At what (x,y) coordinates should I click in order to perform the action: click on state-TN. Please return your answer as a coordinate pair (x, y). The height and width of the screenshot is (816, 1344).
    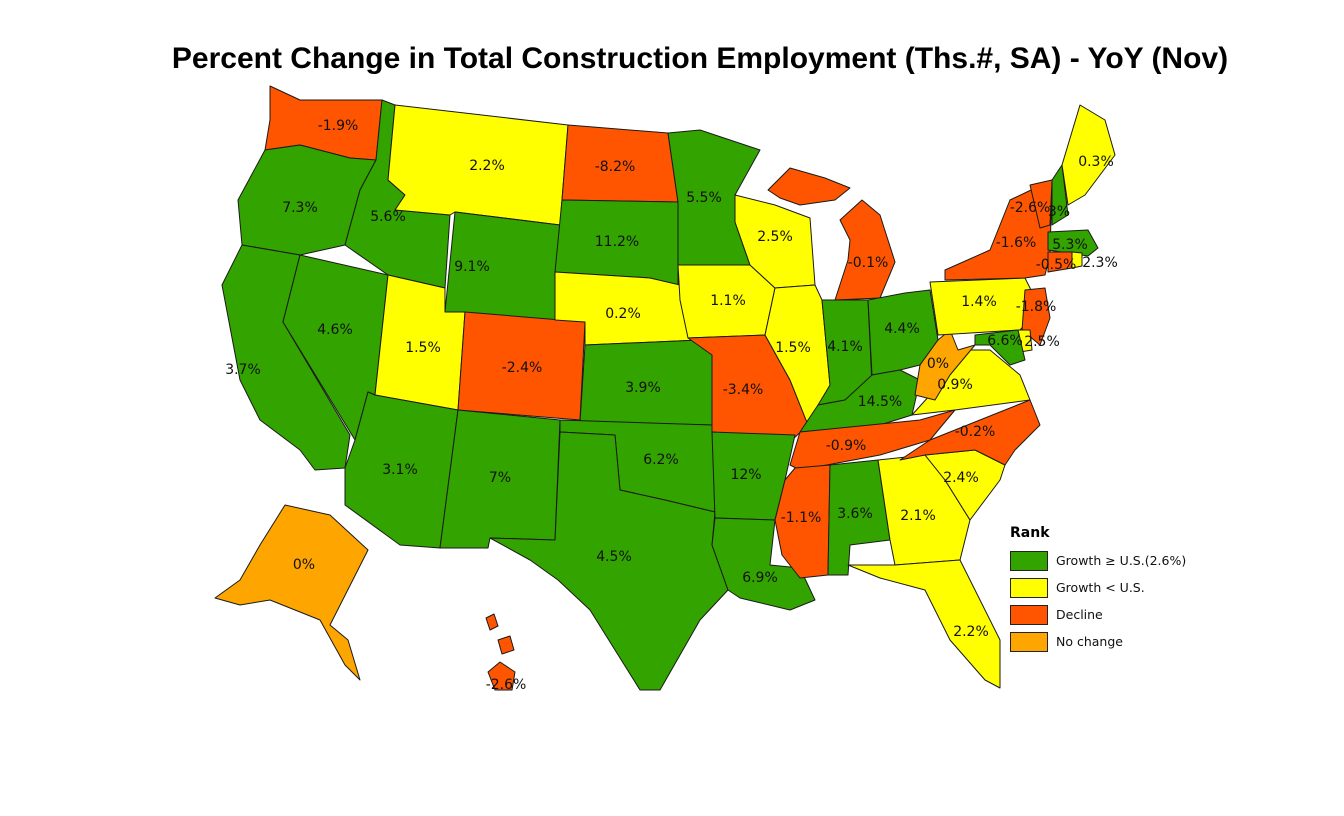
    Looking at the image, I should click on (872, 440).